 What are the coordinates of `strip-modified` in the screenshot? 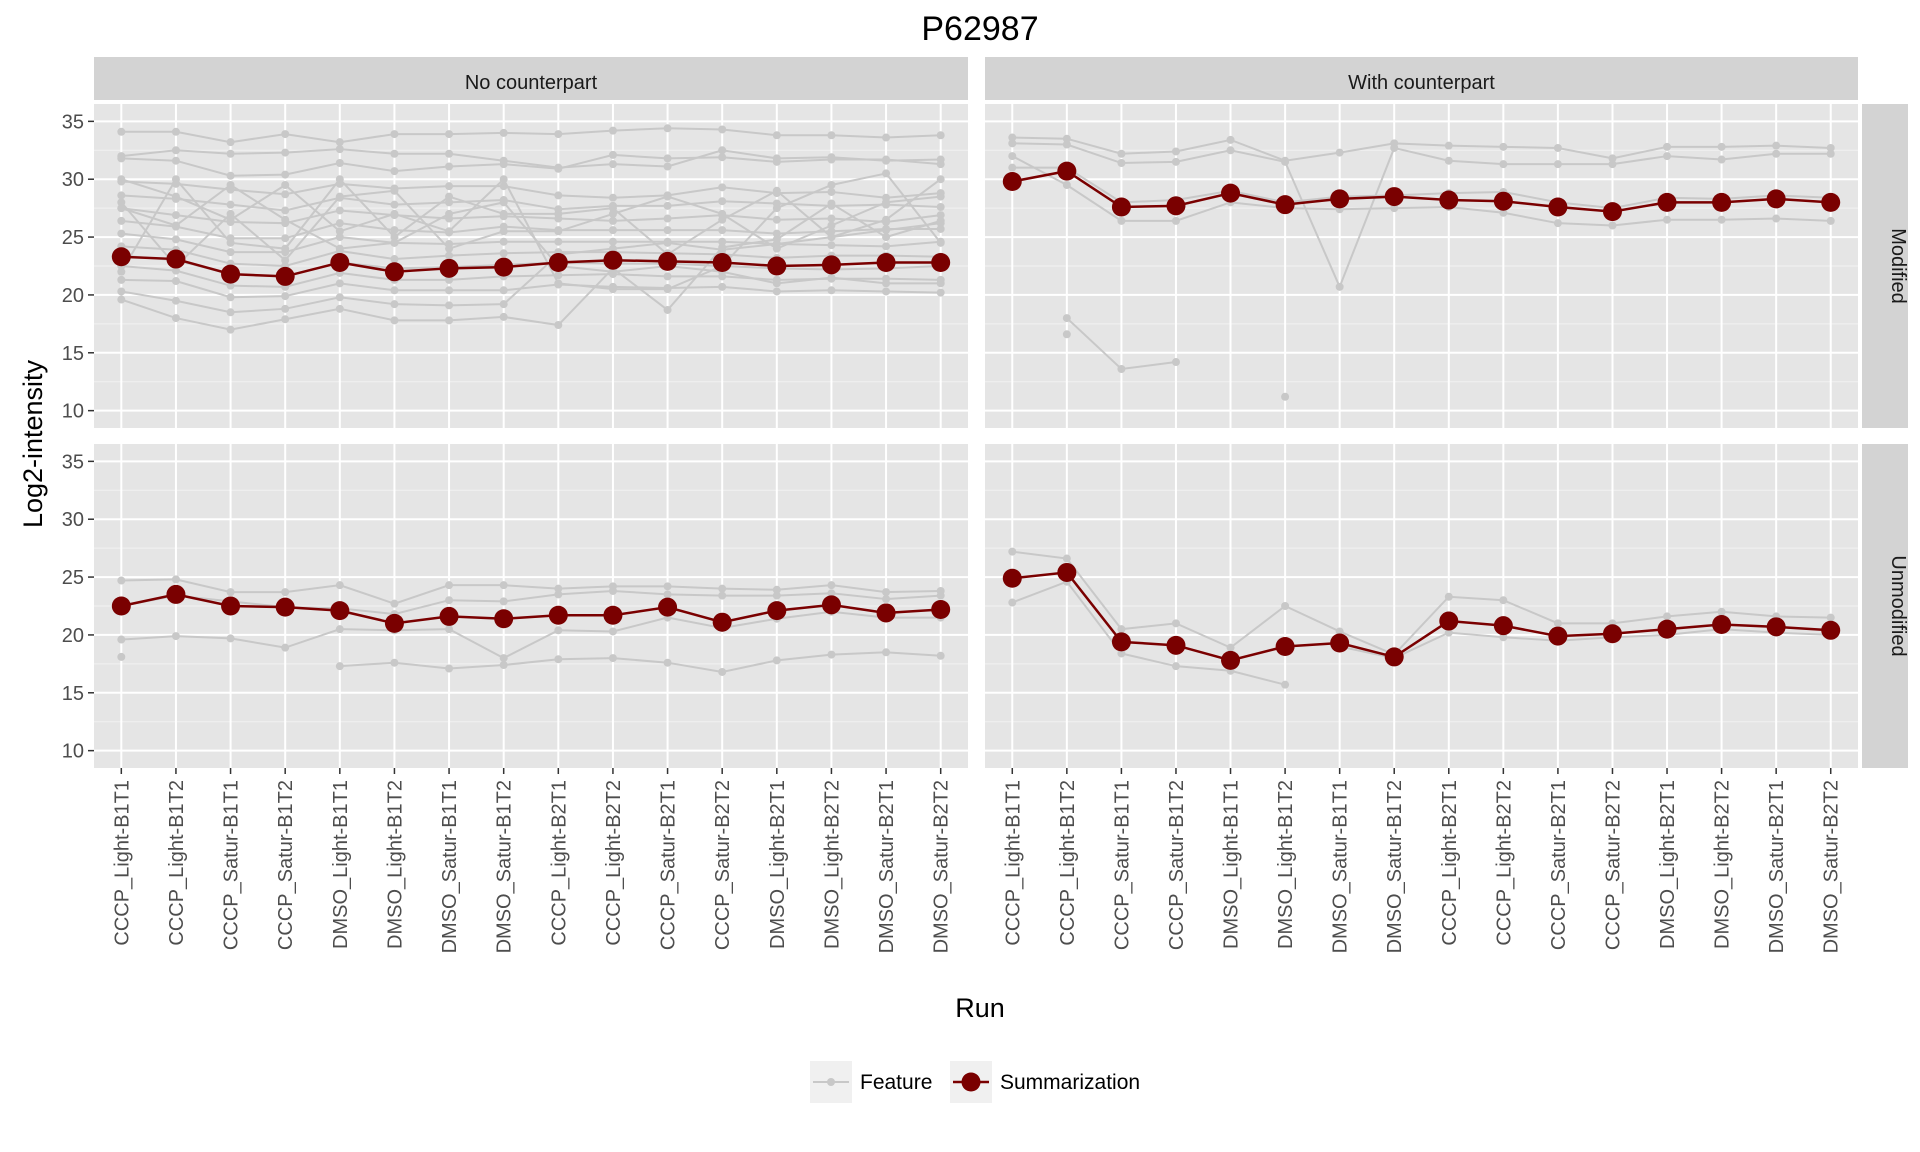 It's located at (1885, 266).